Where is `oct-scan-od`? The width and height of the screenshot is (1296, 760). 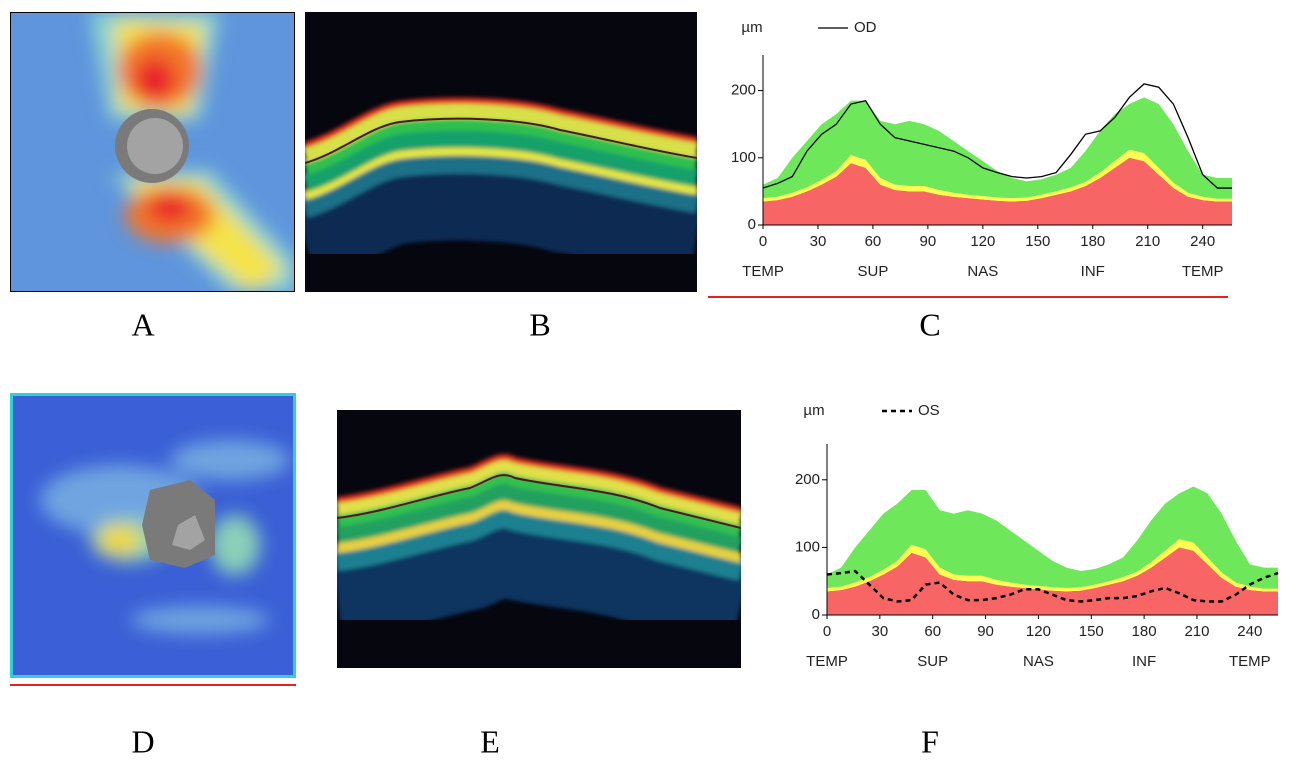 oct-scan-od is located at coordinates (501, 152).